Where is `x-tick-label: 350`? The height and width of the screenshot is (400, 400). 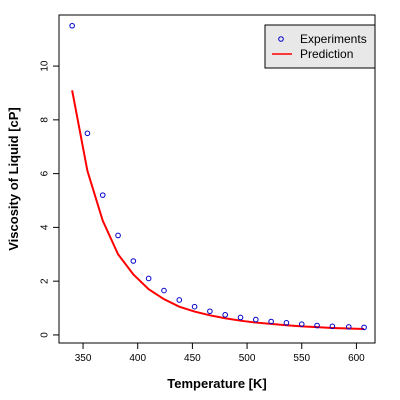
x-tick-label: 350 is located at coordinates (83, 358).